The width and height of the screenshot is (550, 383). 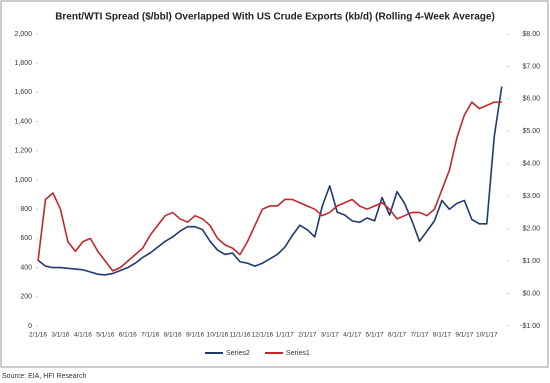 What do you see at coordinates (60, 335) in the screenshot?
I see `x-tick-label: 3/1/16` at bounding box center [60, 335].